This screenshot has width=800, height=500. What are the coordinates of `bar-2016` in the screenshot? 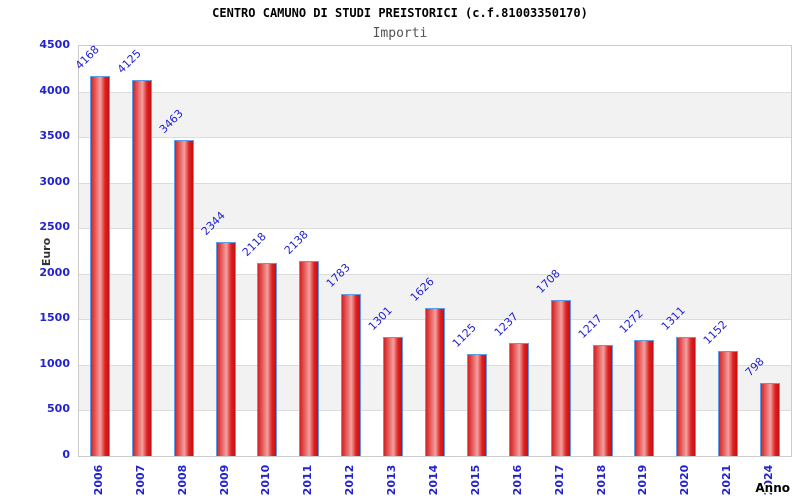 It's located at (518, 399).